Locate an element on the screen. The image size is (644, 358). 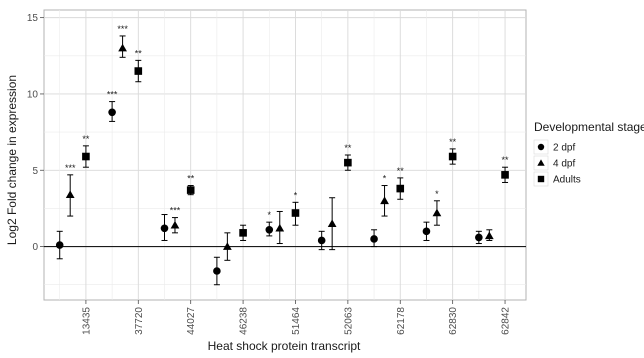
x-tick-label: 62842 is located at coordinates (506, 321).